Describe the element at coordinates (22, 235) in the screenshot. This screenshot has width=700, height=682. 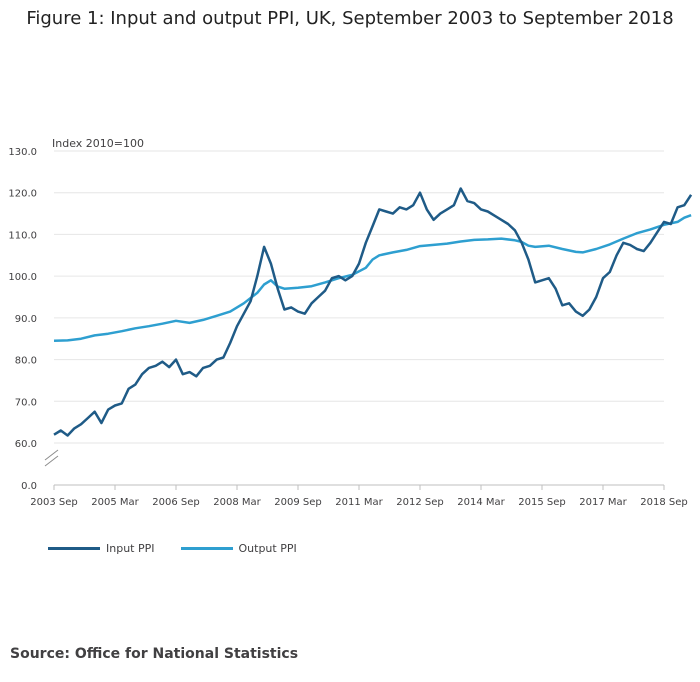
I see `y-tick-label: 110.0` at that location.